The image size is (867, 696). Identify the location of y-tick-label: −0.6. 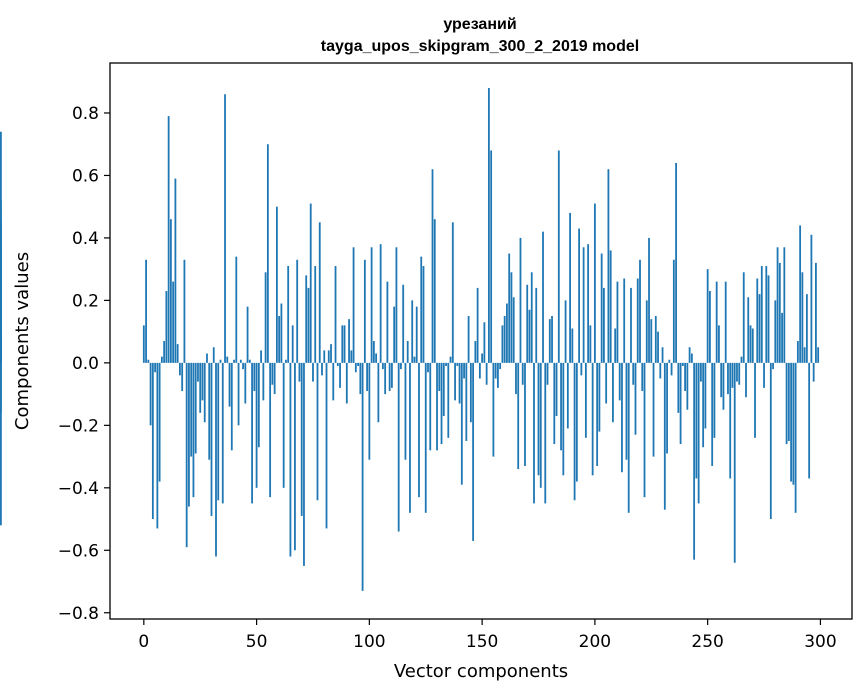
(78, 551).